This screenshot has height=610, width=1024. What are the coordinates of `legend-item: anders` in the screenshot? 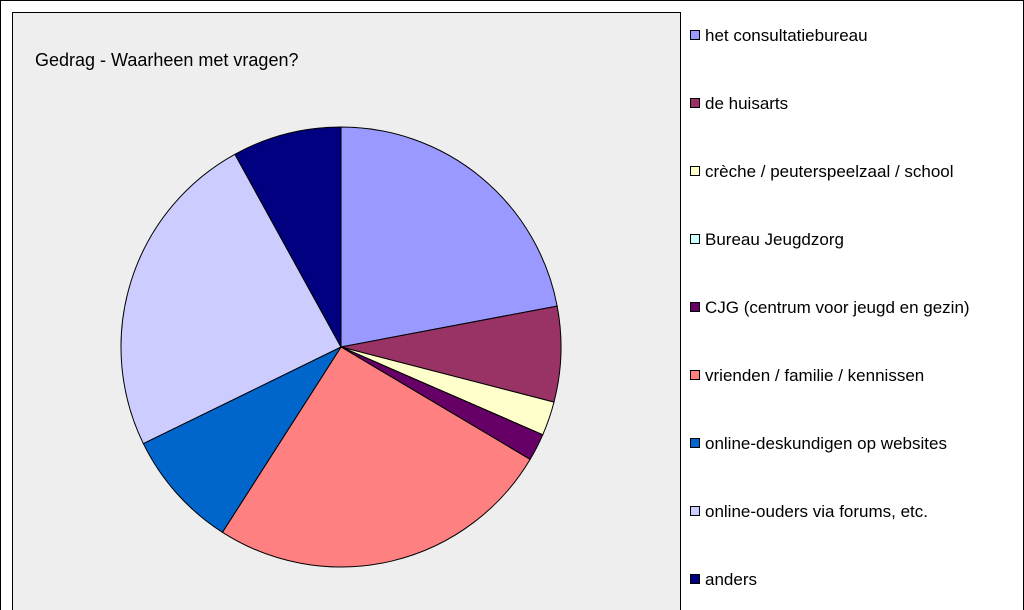 It's located at (855, 579).